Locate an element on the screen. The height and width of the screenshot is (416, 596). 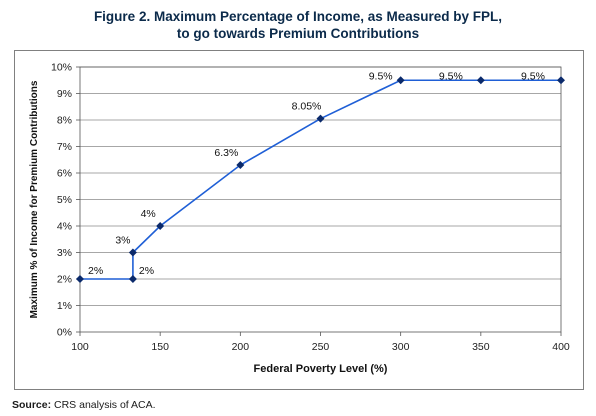
data-label: 6.3% is located at coordinates (226, 153).